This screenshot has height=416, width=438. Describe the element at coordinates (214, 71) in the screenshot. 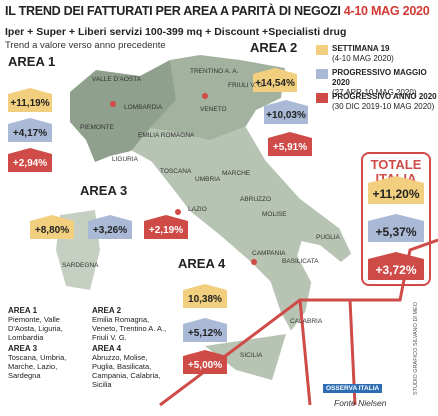

I see `region-label: TRENTINO A. A.` at that location.